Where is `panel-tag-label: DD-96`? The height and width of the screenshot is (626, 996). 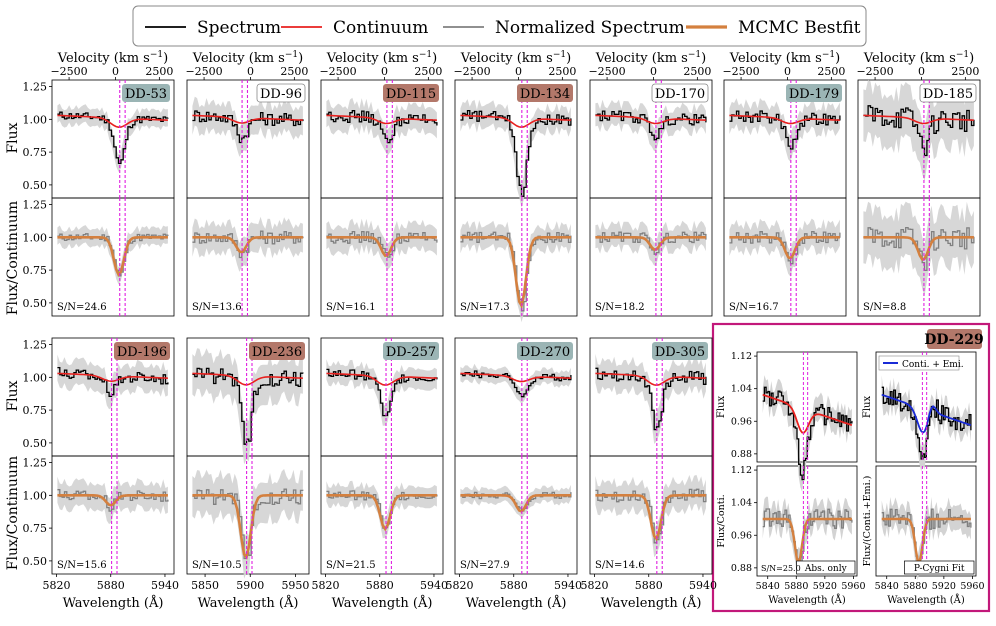 panel-tag-label: DD-96 is located at coordinates (281, 94).